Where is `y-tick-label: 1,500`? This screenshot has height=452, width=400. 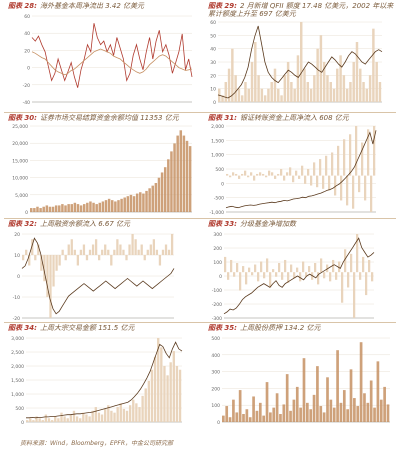 y-tick-label: 1,500 is located at coordinates (17, 381).